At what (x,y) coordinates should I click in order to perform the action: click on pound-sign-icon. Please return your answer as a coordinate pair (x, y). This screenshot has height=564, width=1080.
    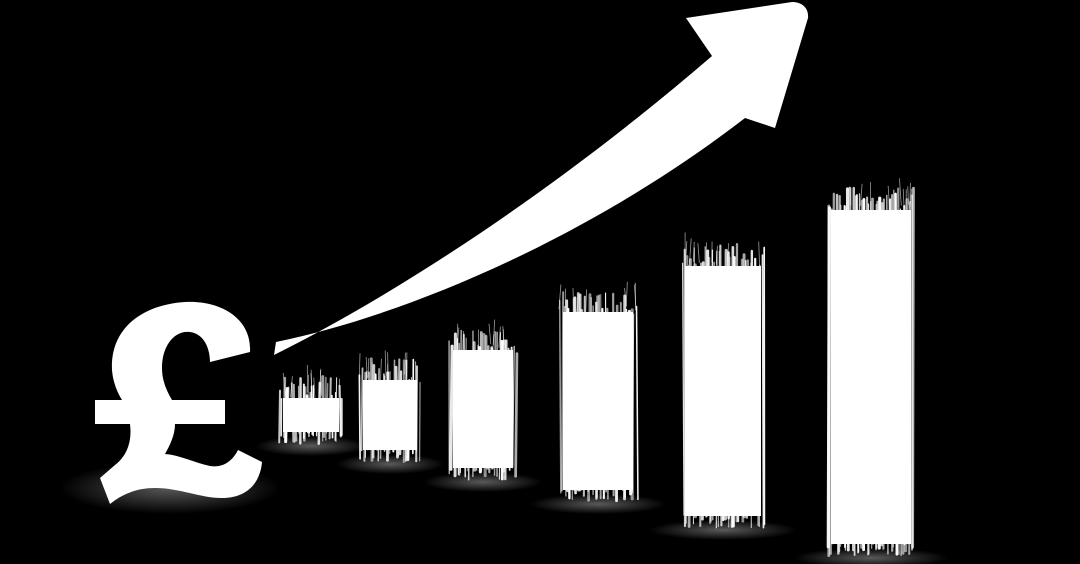
    Looking at the image, I should click on (178, 402).